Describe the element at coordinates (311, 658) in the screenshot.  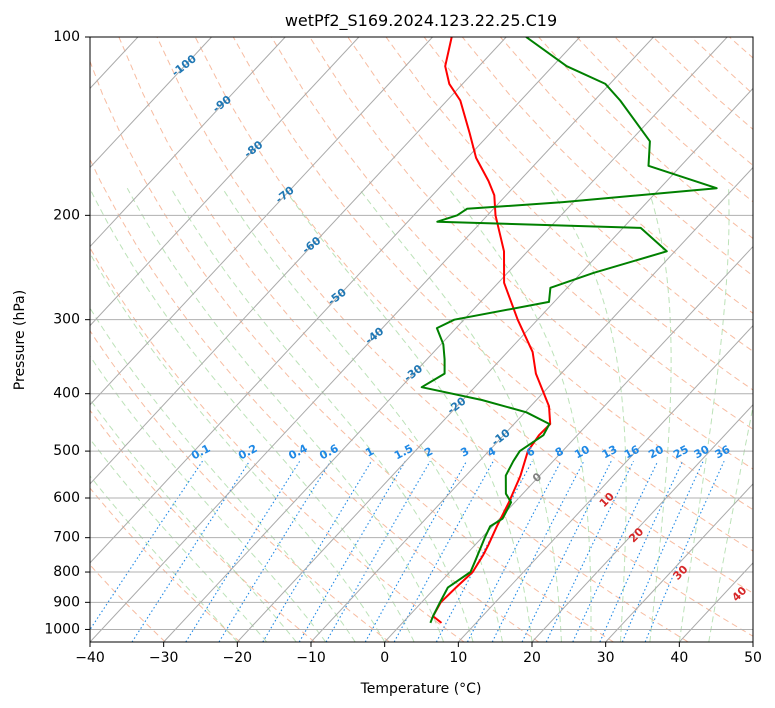
I see `x-tick-label: −10` at that location.